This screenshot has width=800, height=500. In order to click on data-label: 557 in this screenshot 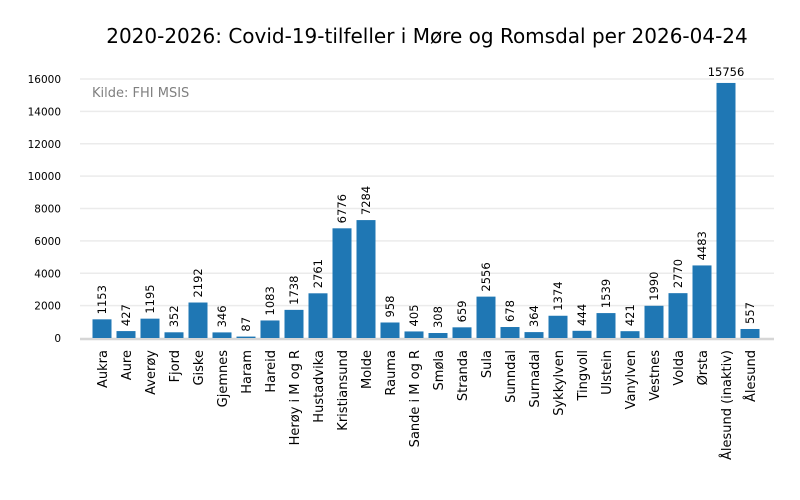, I will do `click(750, 313)`.